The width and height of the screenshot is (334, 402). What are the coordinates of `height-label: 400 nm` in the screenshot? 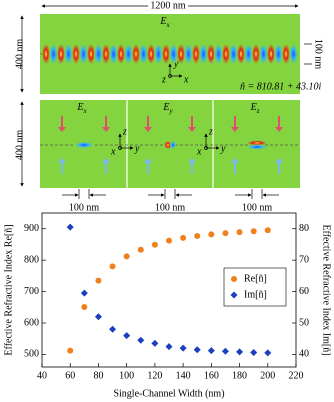 It's located at (19, 145).